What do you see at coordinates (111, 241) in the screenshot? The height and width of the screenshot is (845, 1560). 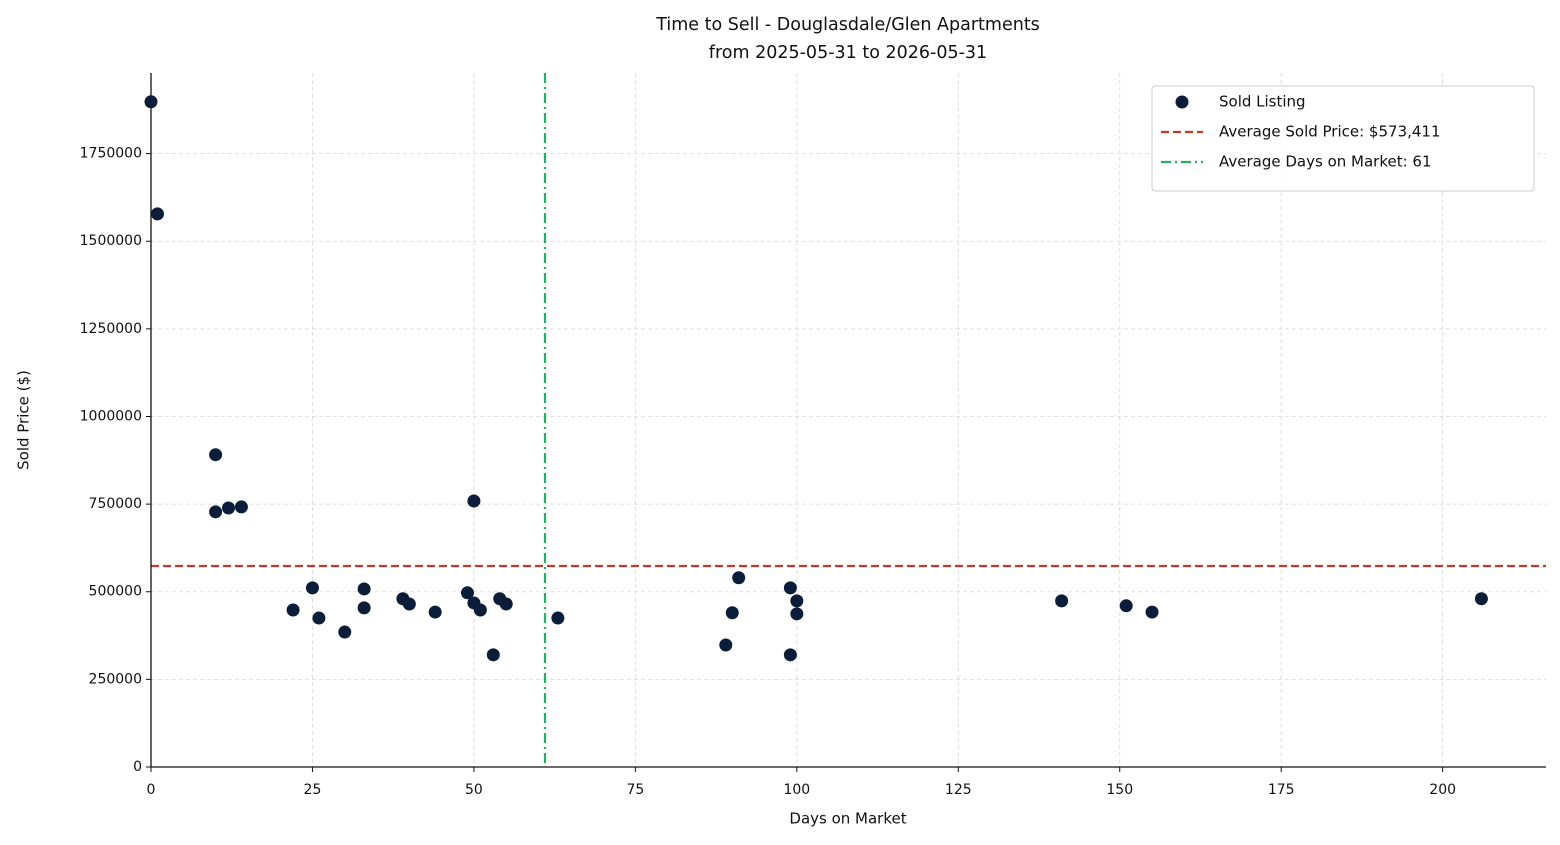 I see `y-tick-label: 1500000` at bounding box center [111, 241].